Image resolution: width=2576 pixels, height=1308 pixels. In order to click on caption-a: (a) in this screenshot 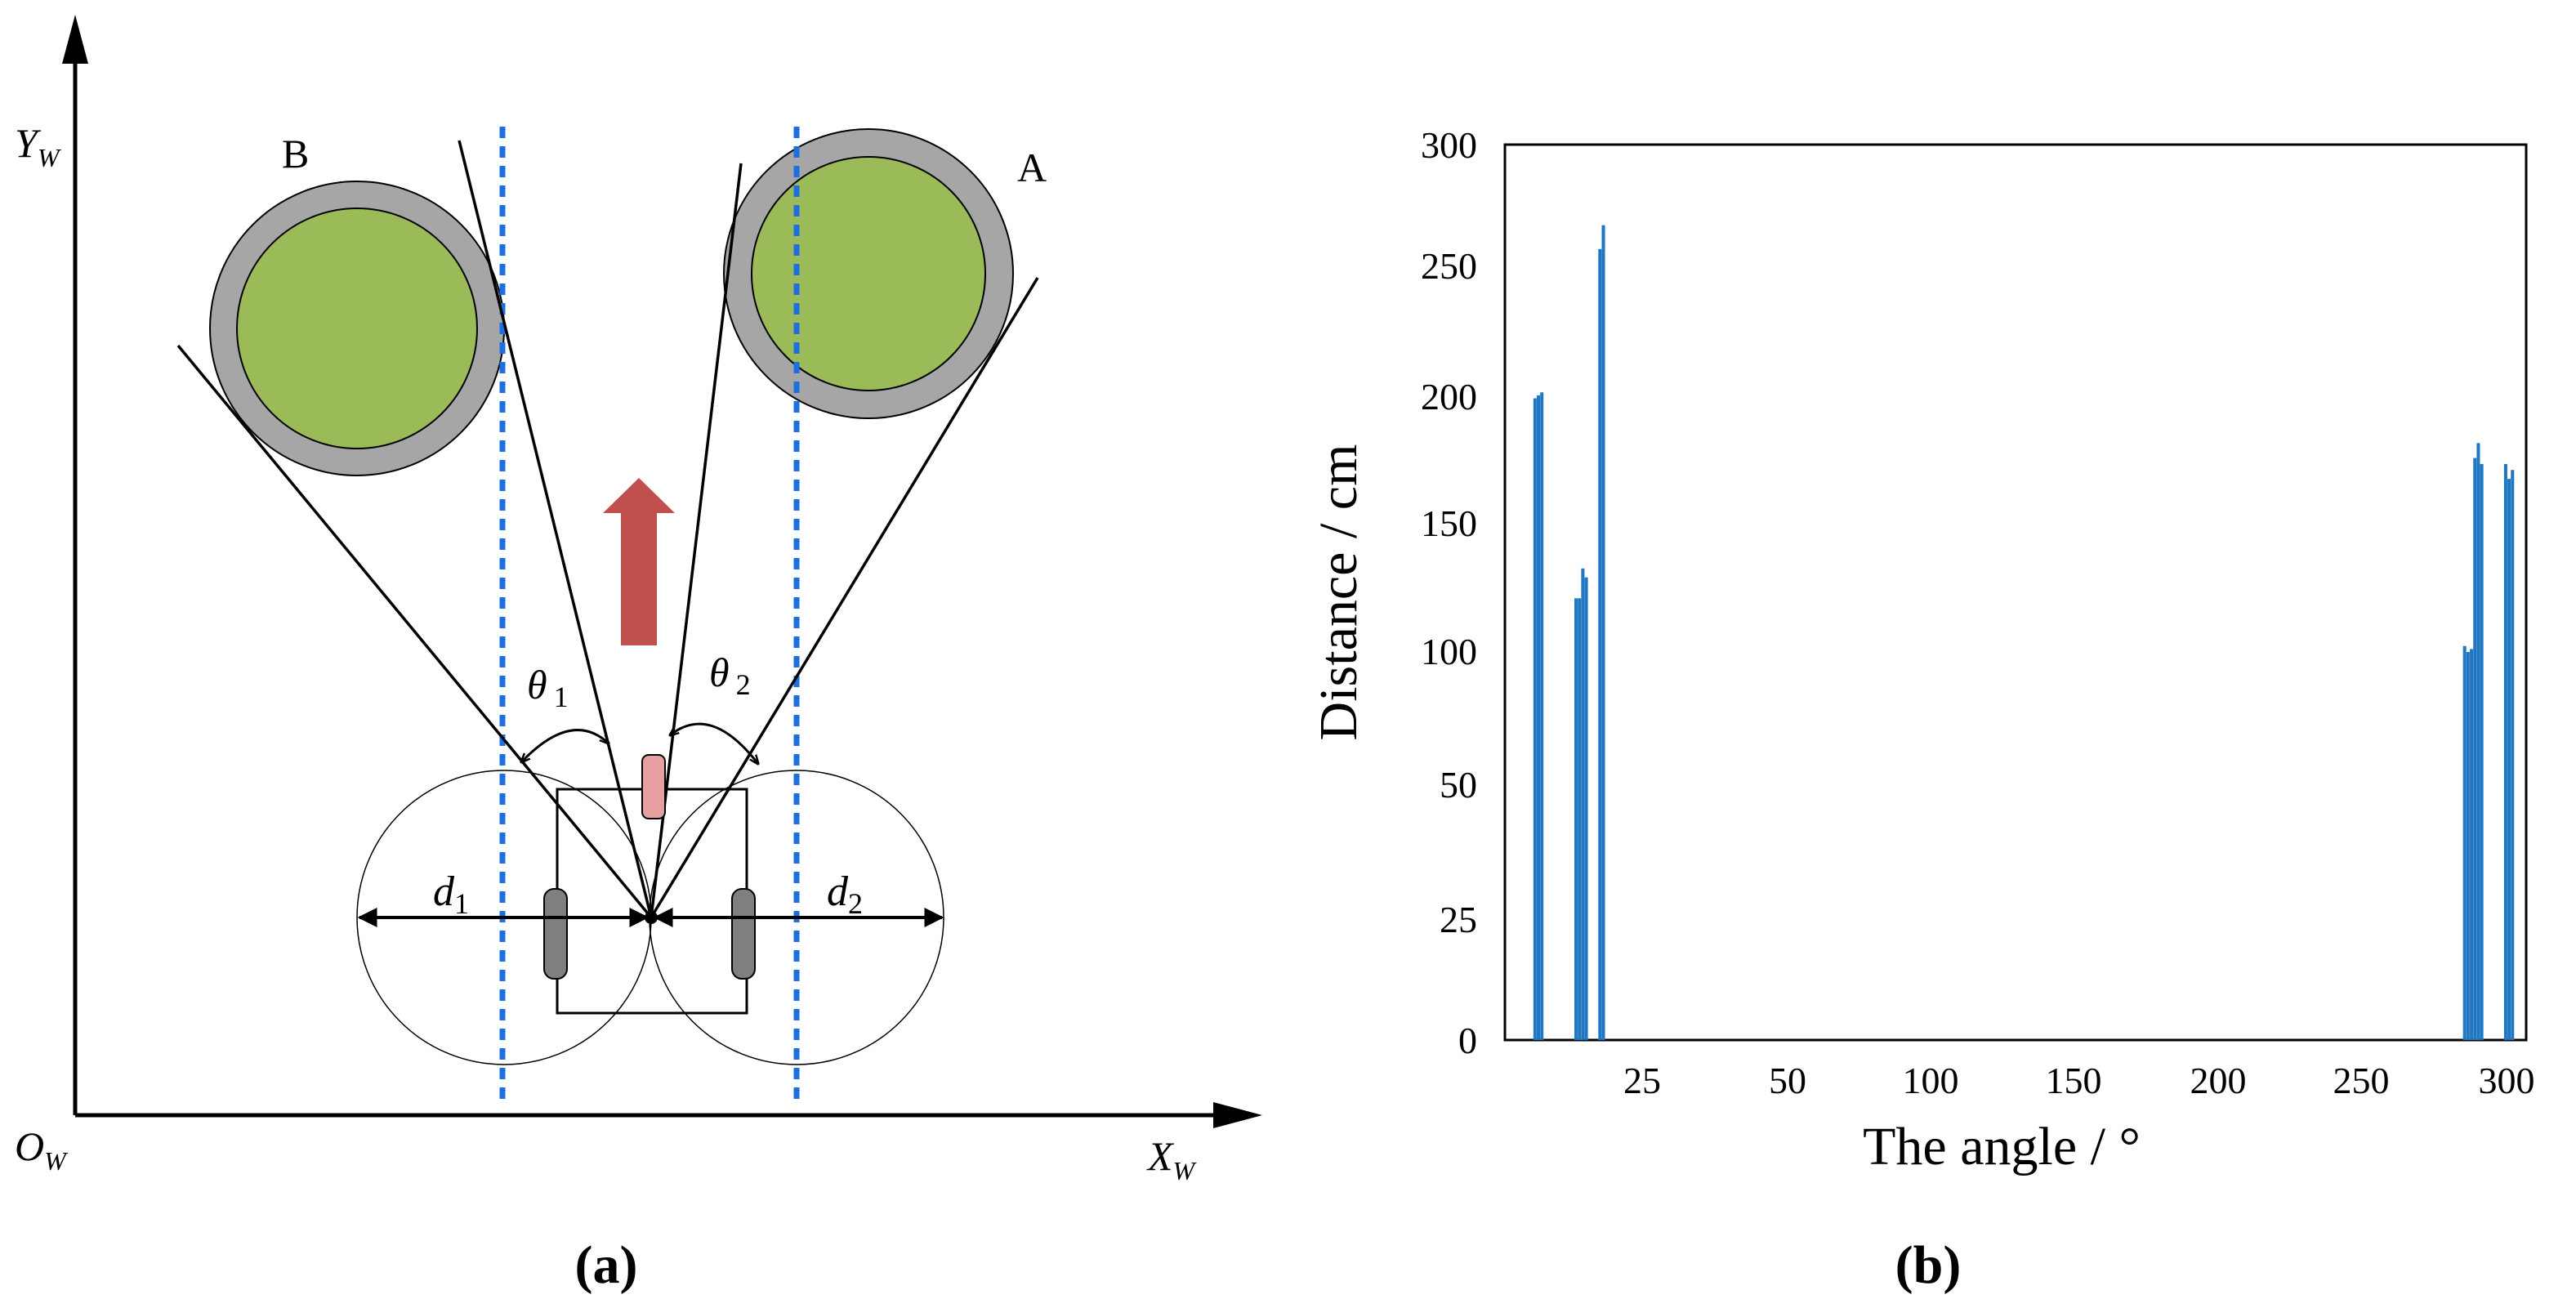, I will do `click(606, 1265)`.